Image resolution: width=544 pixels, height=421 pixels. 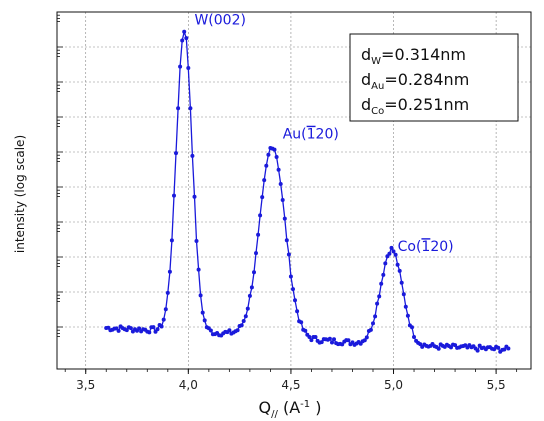 I want to click on peak-label-w: W(002), so click(x=220, y=20).